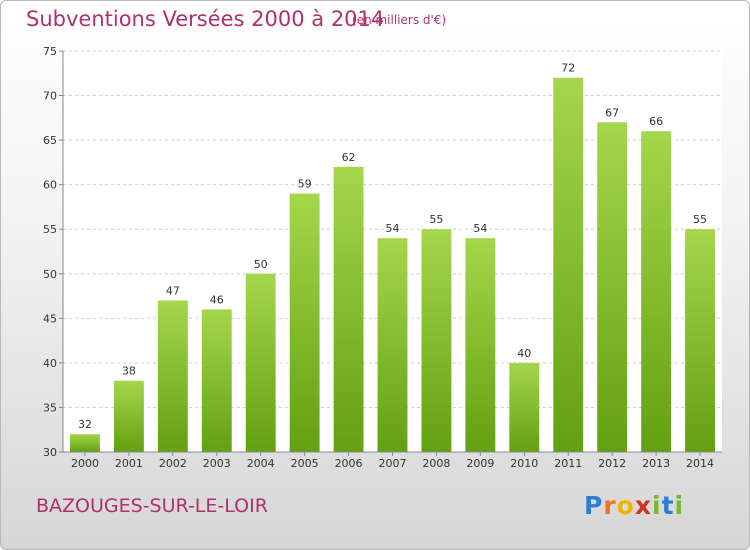  Describe the element at coordinates (524, 353) in the screenshot. I see `data-label-2010: 40` at that location.